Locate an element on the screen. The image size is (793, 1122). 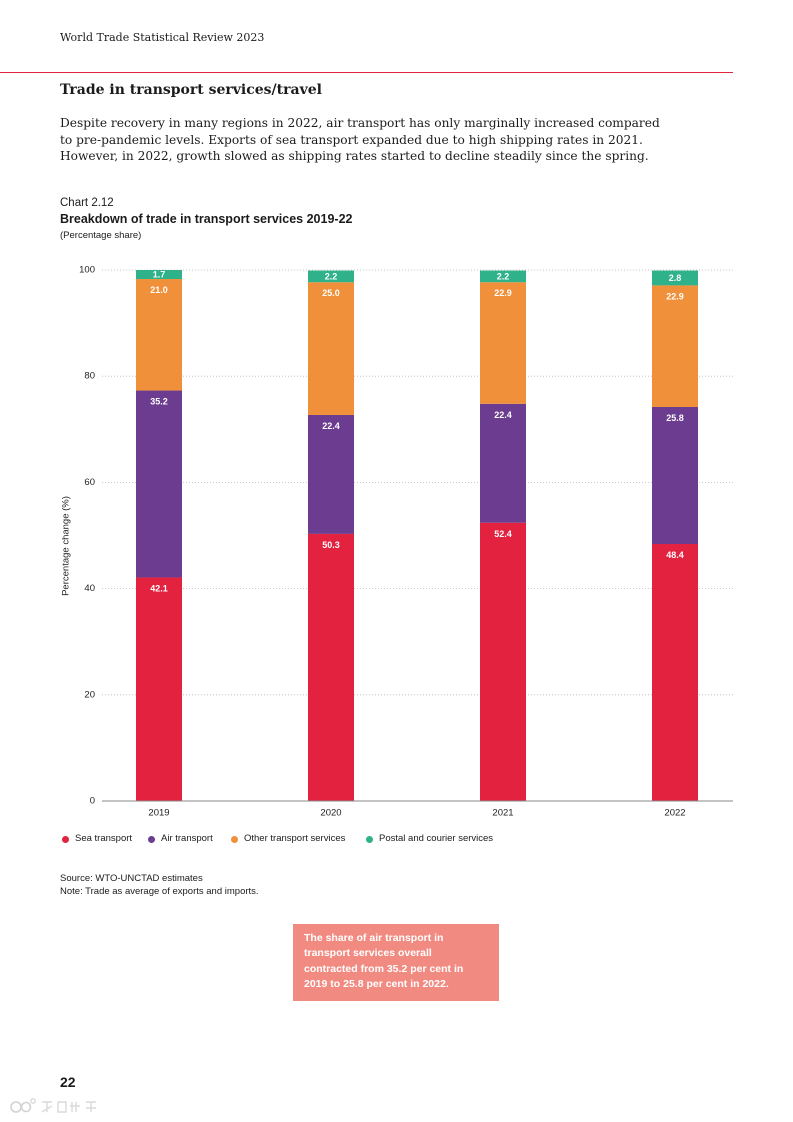
bar-value-label-other-transport-services-2022: 22.9 is located at coordinates (675, 296).